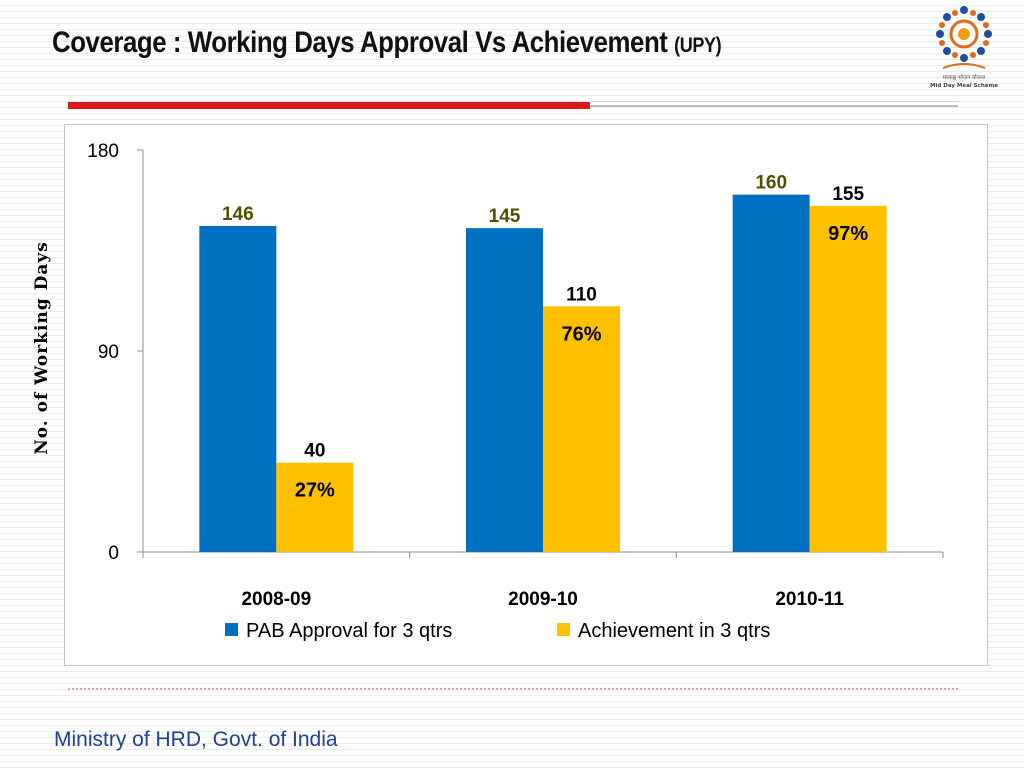 This screenshot has width=1024, height=768. What do you see at coordinates (848, 234) in the screenshot?
I see `achievement-percent-label: 97%` at bounding box center [848, 234].